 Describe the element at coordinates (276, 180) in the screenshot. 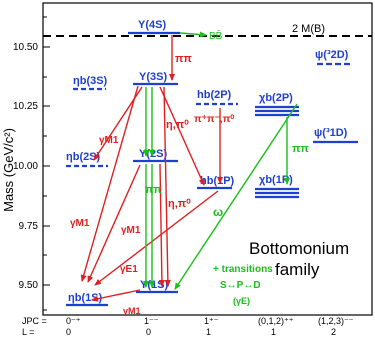

I see `chib1p-label: χb(1P)` at that location.